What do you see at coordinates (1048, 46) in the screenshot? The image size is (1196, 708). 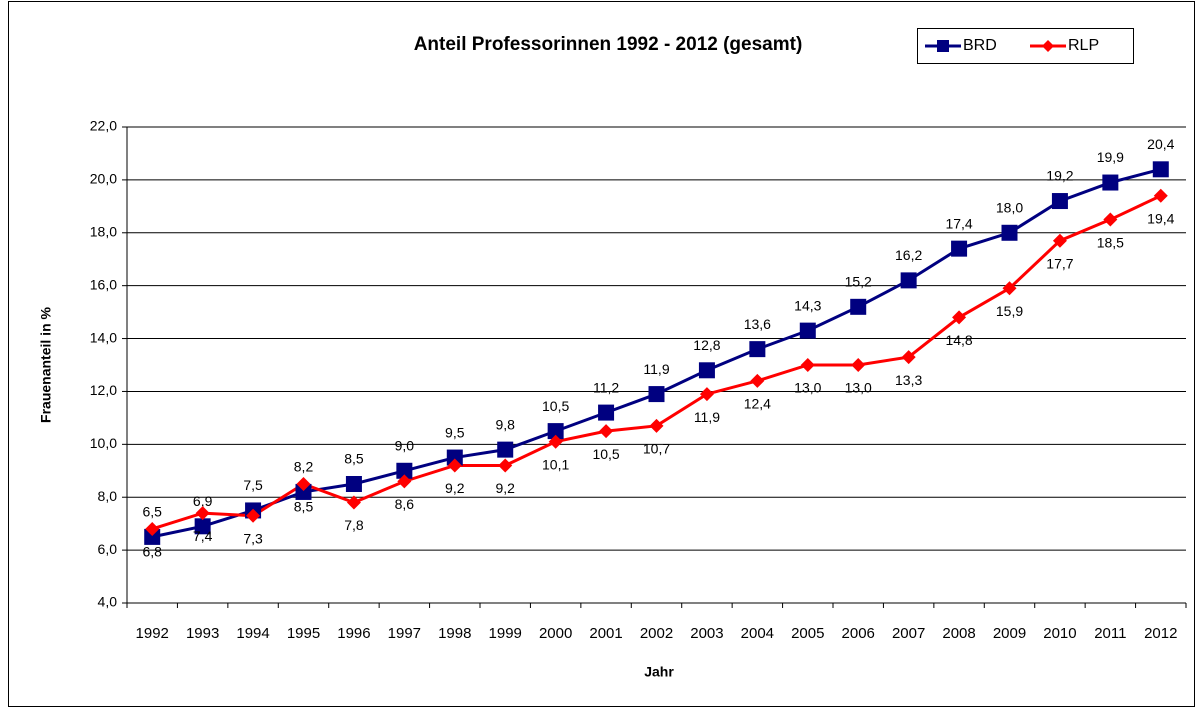 I see `legend-marker` at bounding box center [1048, 46].